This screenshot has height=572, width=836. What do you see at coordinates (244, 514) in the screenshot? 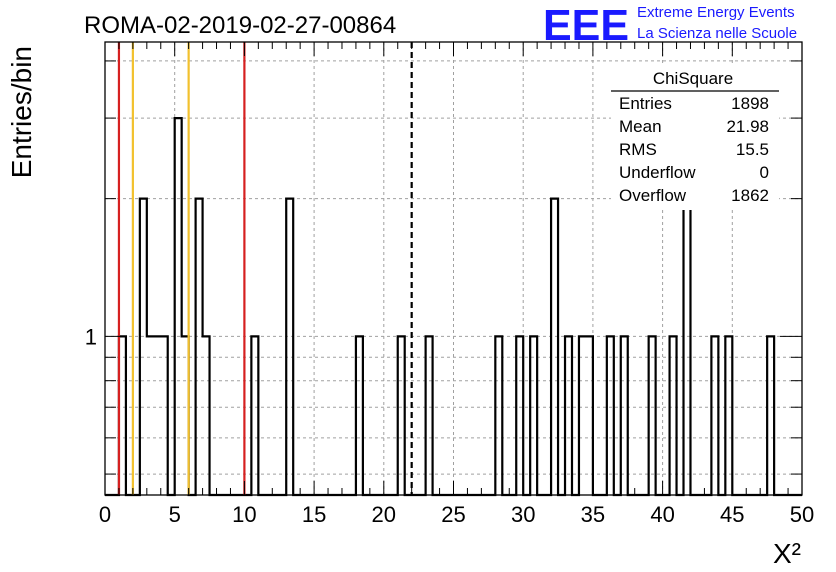
I see `x-tick-label: 10` at bounding box center [244, 514].